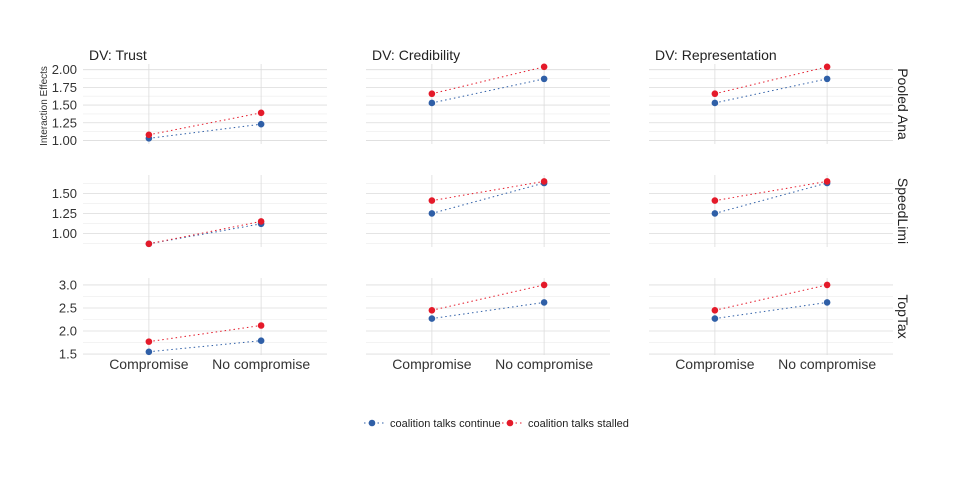  What do you see at coordinates (903, 211) in the screenshot?
I see `facet-row-label: SpeedLimi` at bounding box center [903, 211].